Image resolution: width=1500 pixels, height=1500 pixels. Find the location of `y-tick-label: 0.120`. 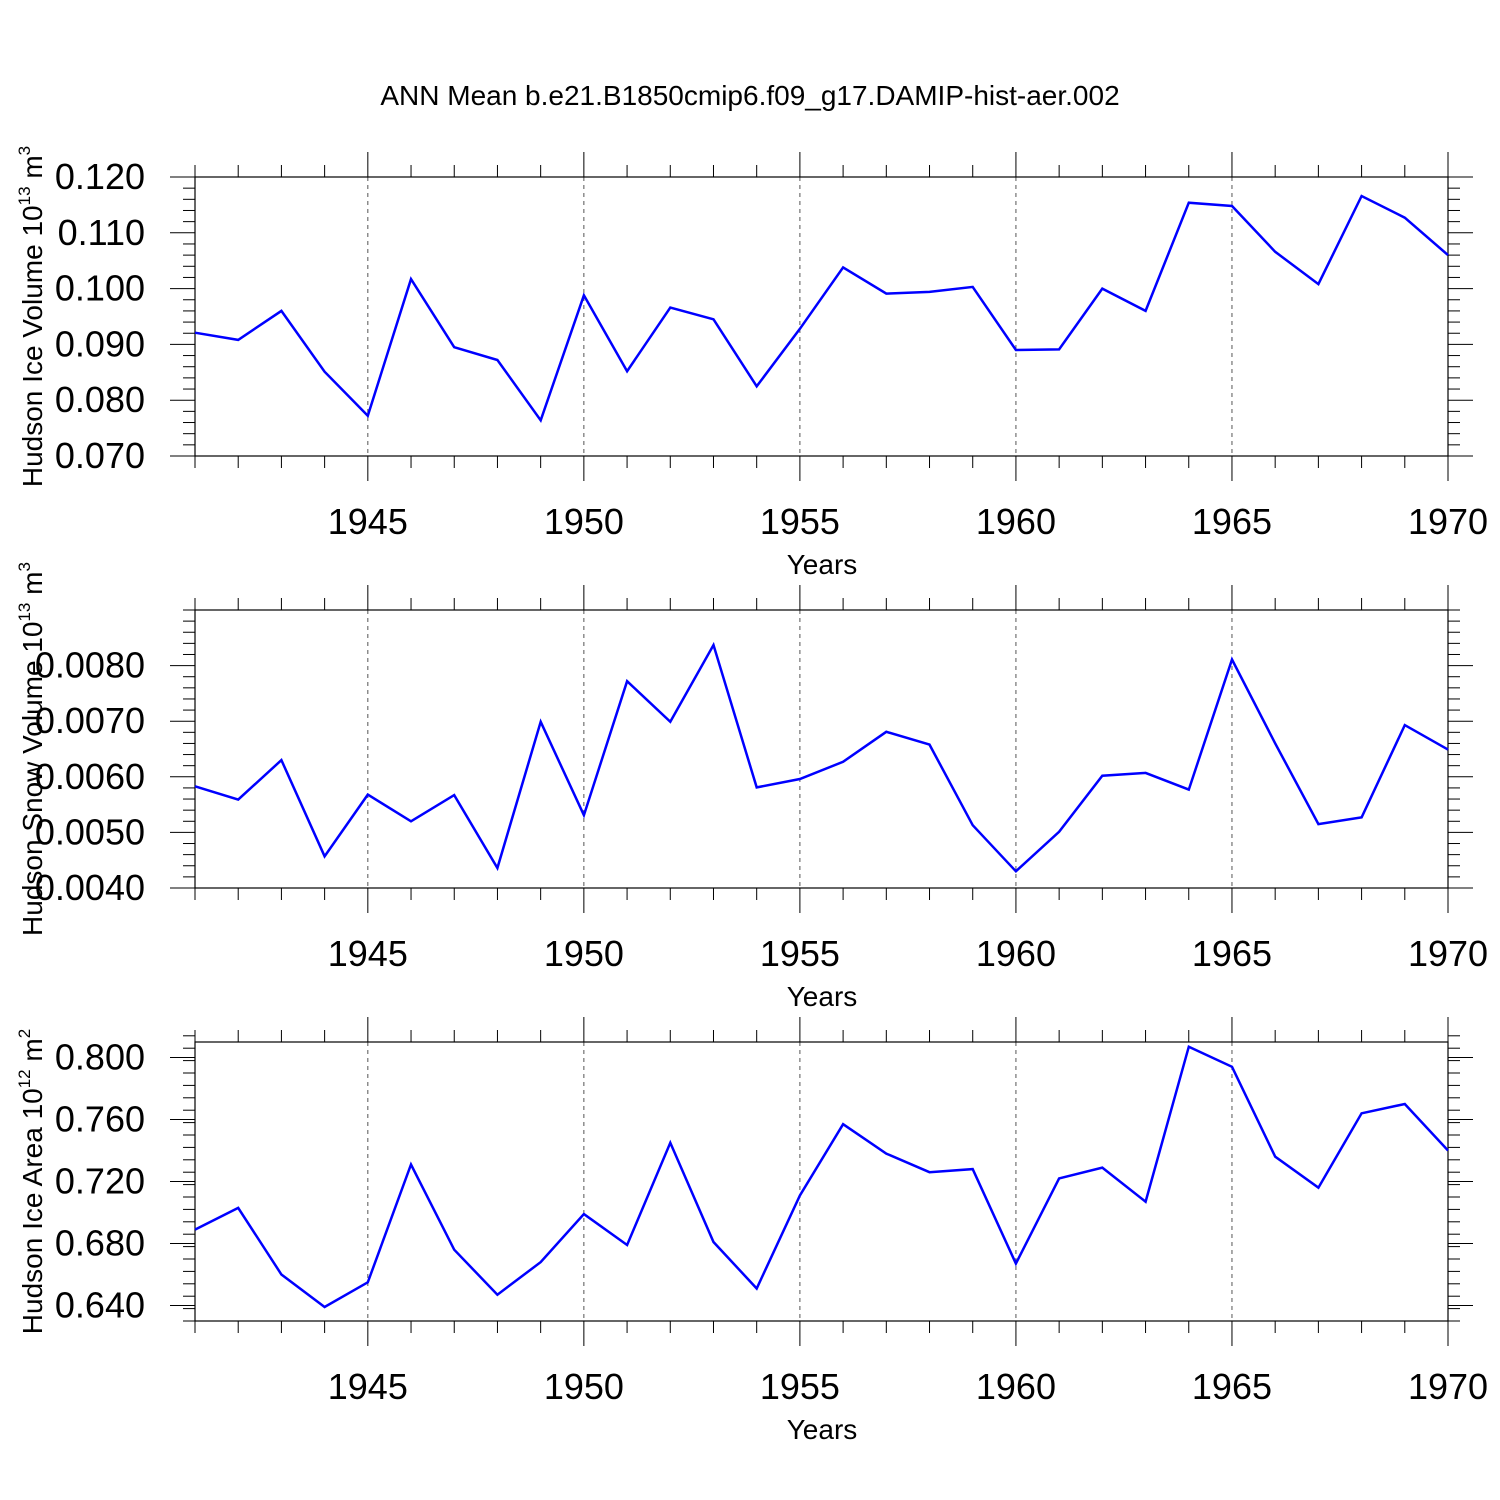

y-tick-label: 0.120 is located at coordinates (100, 176).